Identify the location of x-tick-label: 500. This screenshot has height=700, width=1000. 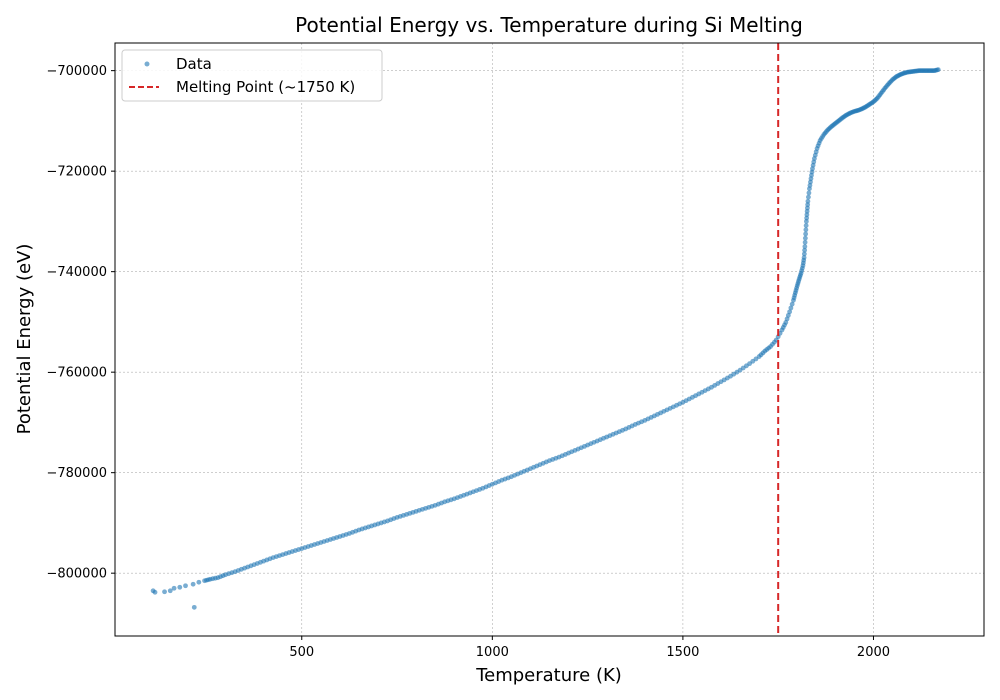
(301, 652).